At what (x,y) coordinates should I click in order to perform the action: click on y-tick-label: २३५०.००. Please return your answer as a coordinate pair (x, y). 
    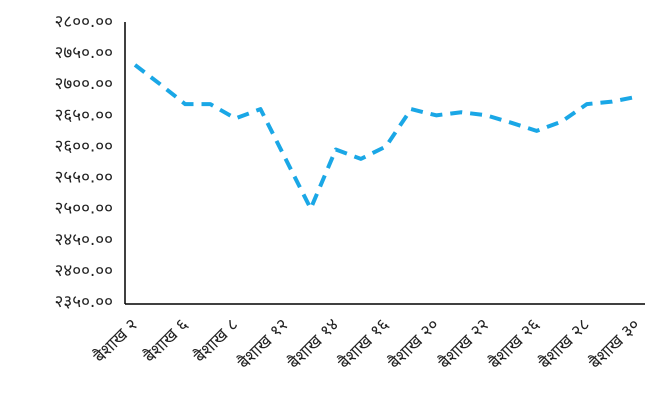
    Looking at the image, I should click on (84, 302).